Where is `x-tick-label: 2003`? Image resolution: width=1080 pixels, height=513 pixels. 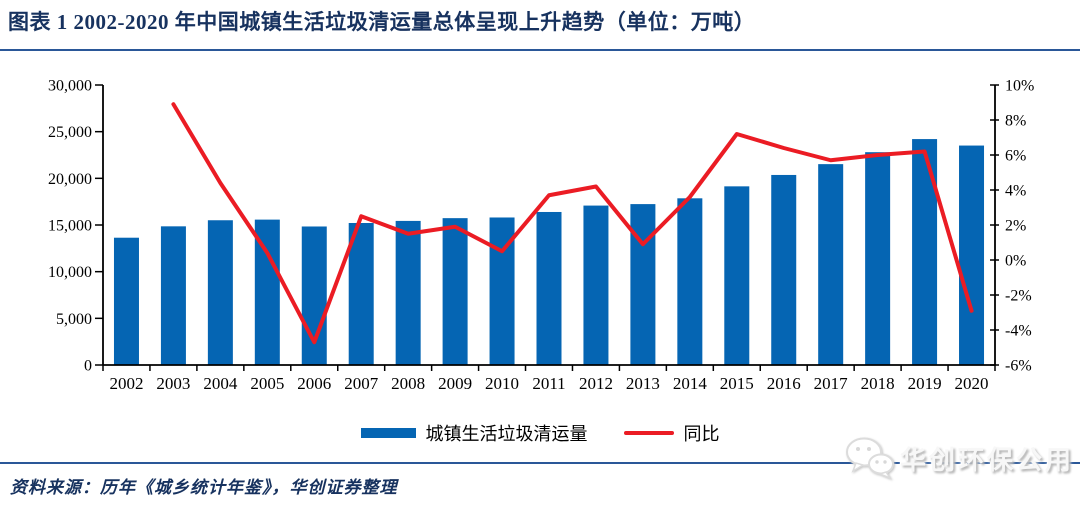
x-tick-label: 2003 is located at coordinates (173, 383).